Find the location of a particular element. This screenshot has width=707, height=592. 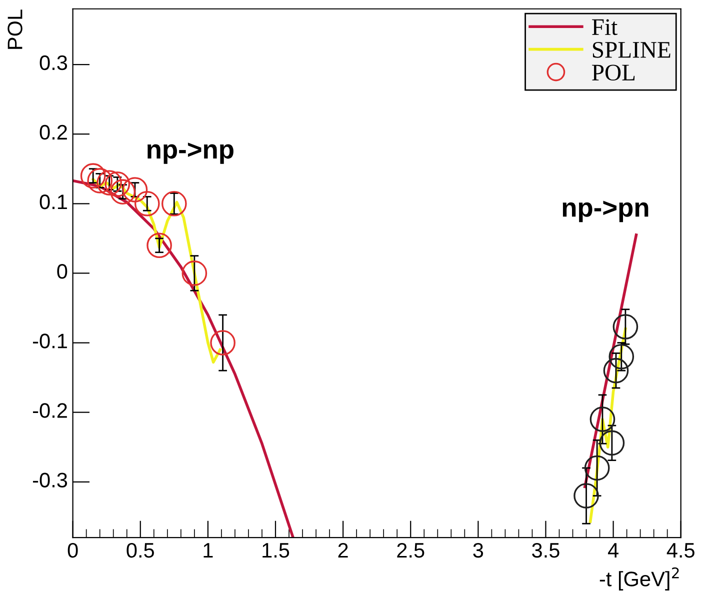

x-tick-label: 2.5 is located at coordinates (410, 550).